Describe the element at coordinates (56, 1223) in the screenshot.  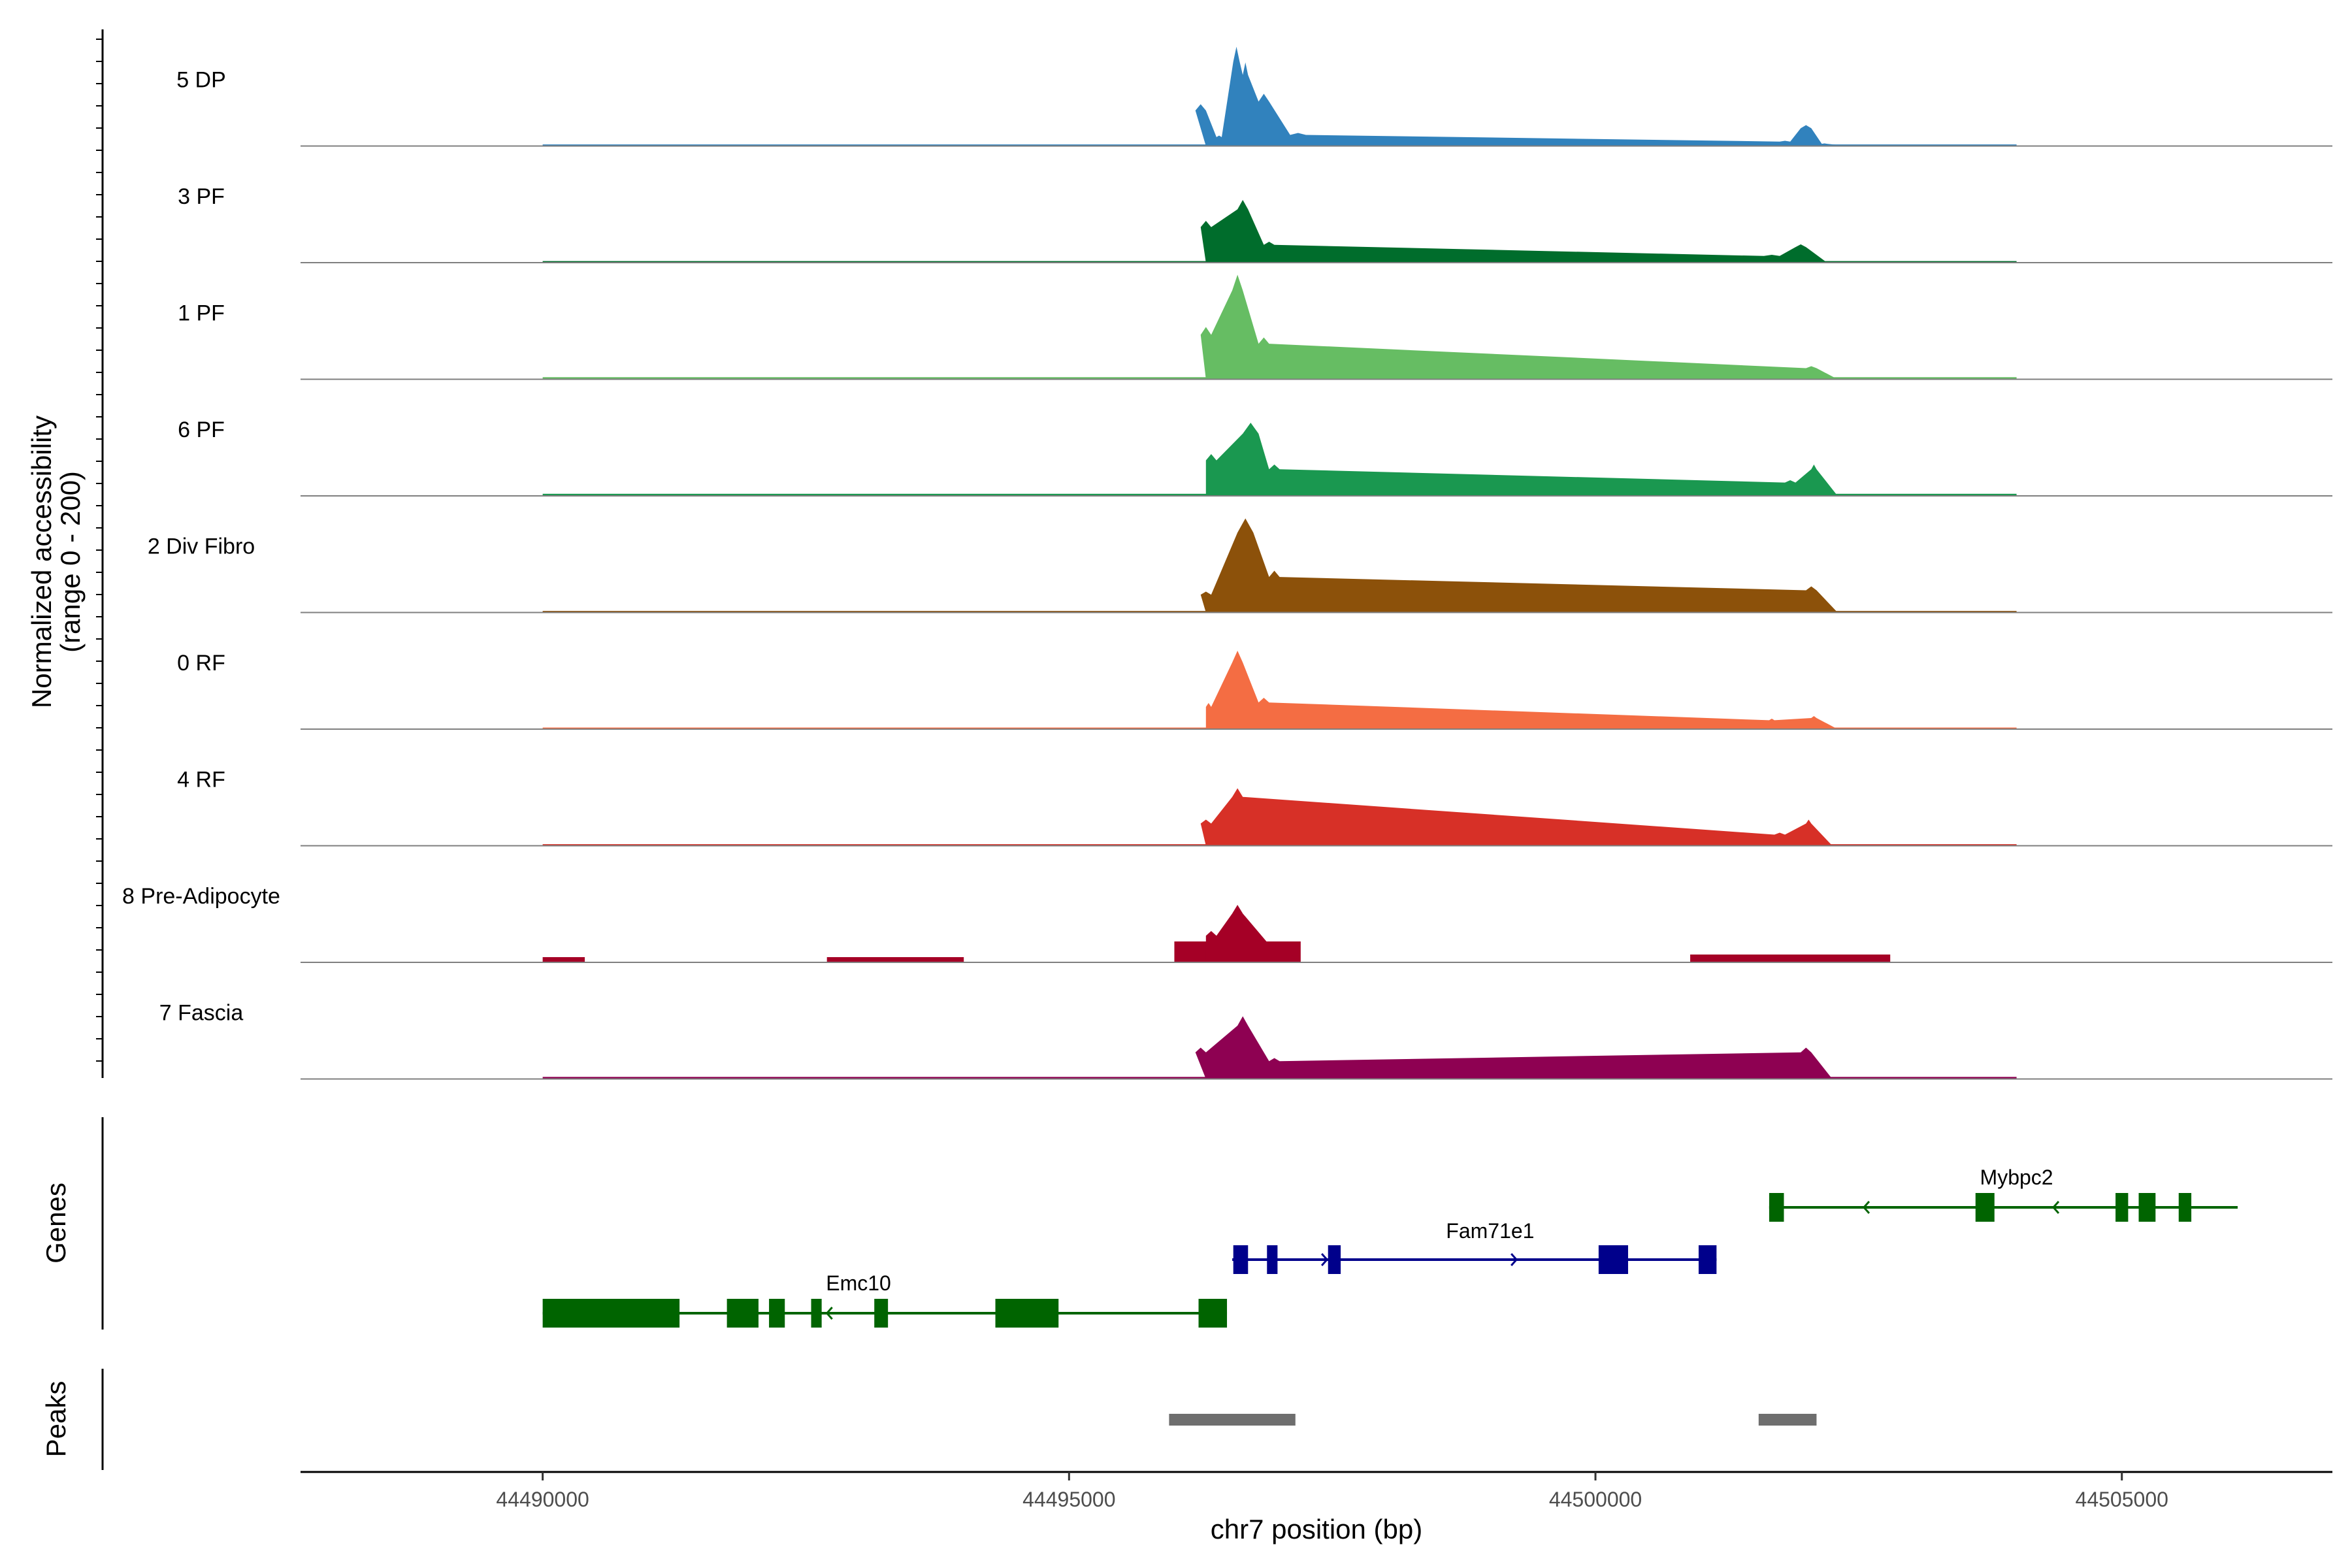
I see `genes-panel-label: Genes` at that location.